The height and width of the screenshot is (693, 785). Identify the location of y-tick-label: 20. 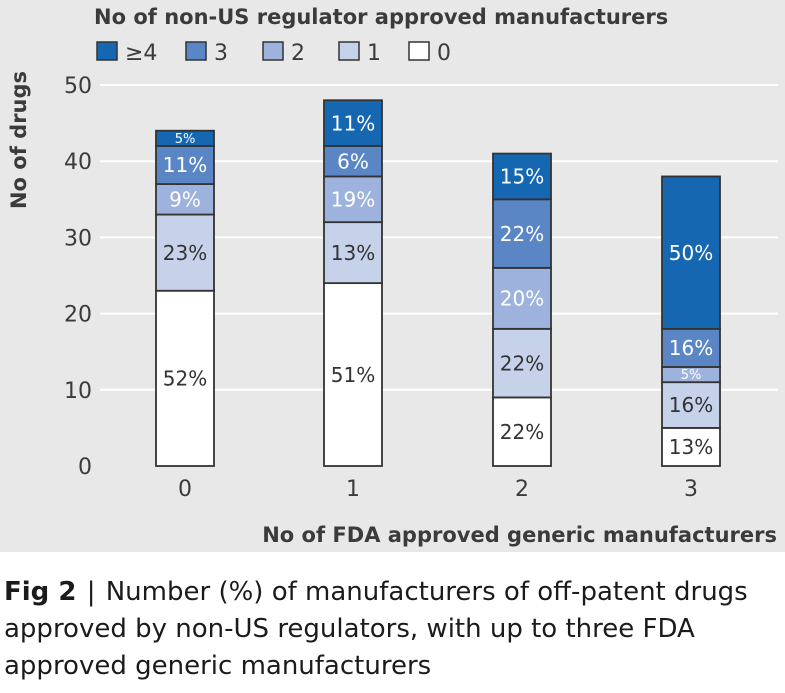
(78, 315).